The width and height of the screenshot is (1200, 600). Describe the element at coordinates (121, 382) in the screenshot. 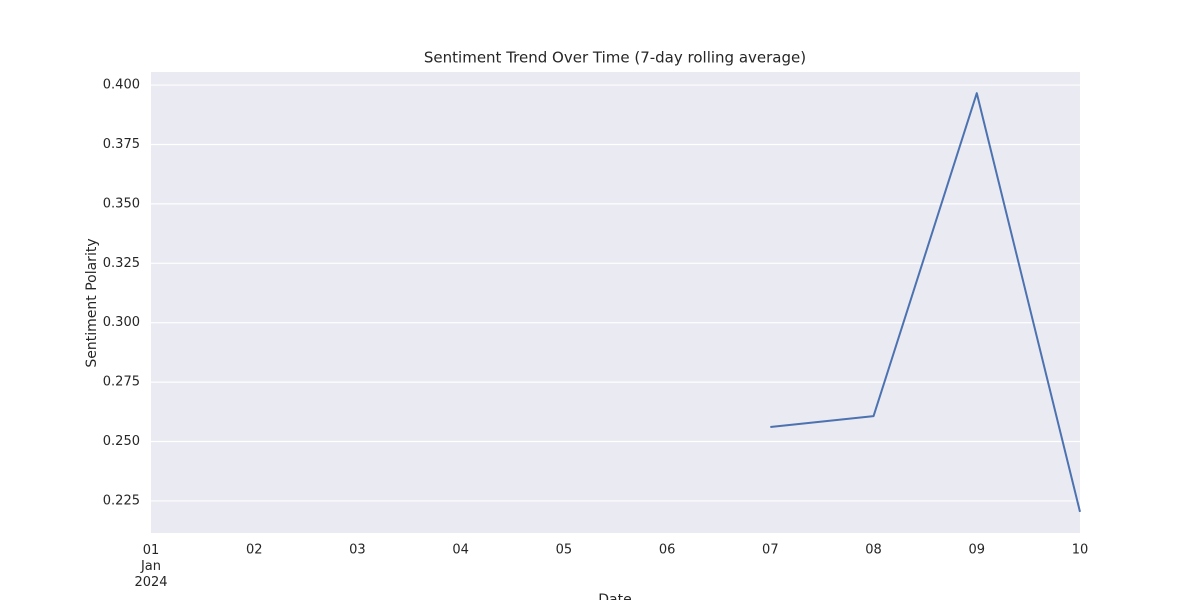

I see `y-tick-label: 0.275` at that location.